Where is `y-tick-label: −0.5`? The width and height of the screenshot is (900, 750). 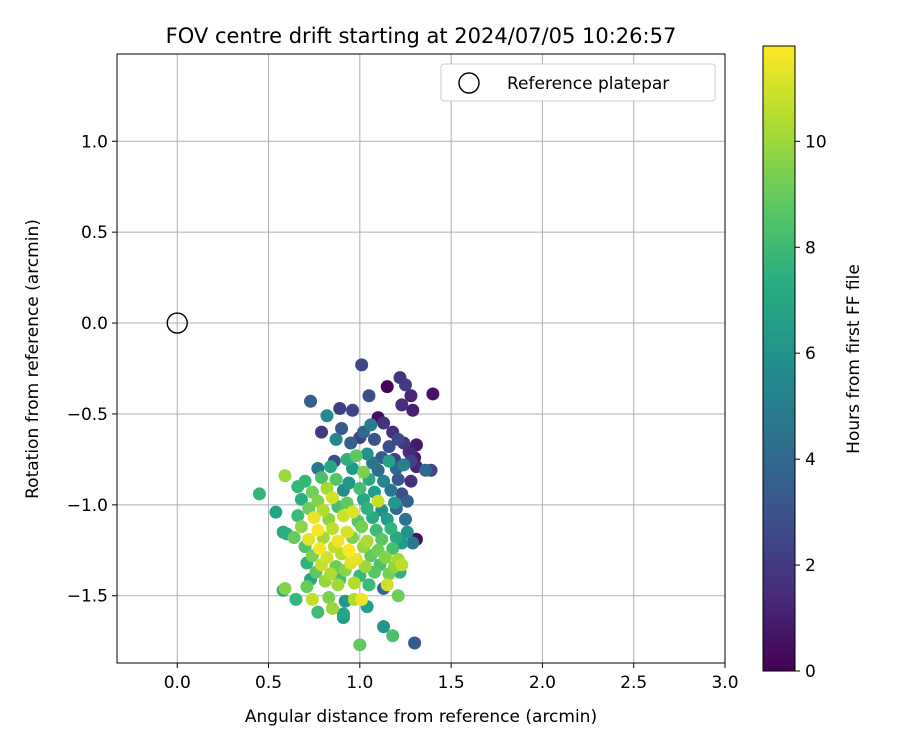 y-tick-label: −0.5 is located at coordinates (87, 415).